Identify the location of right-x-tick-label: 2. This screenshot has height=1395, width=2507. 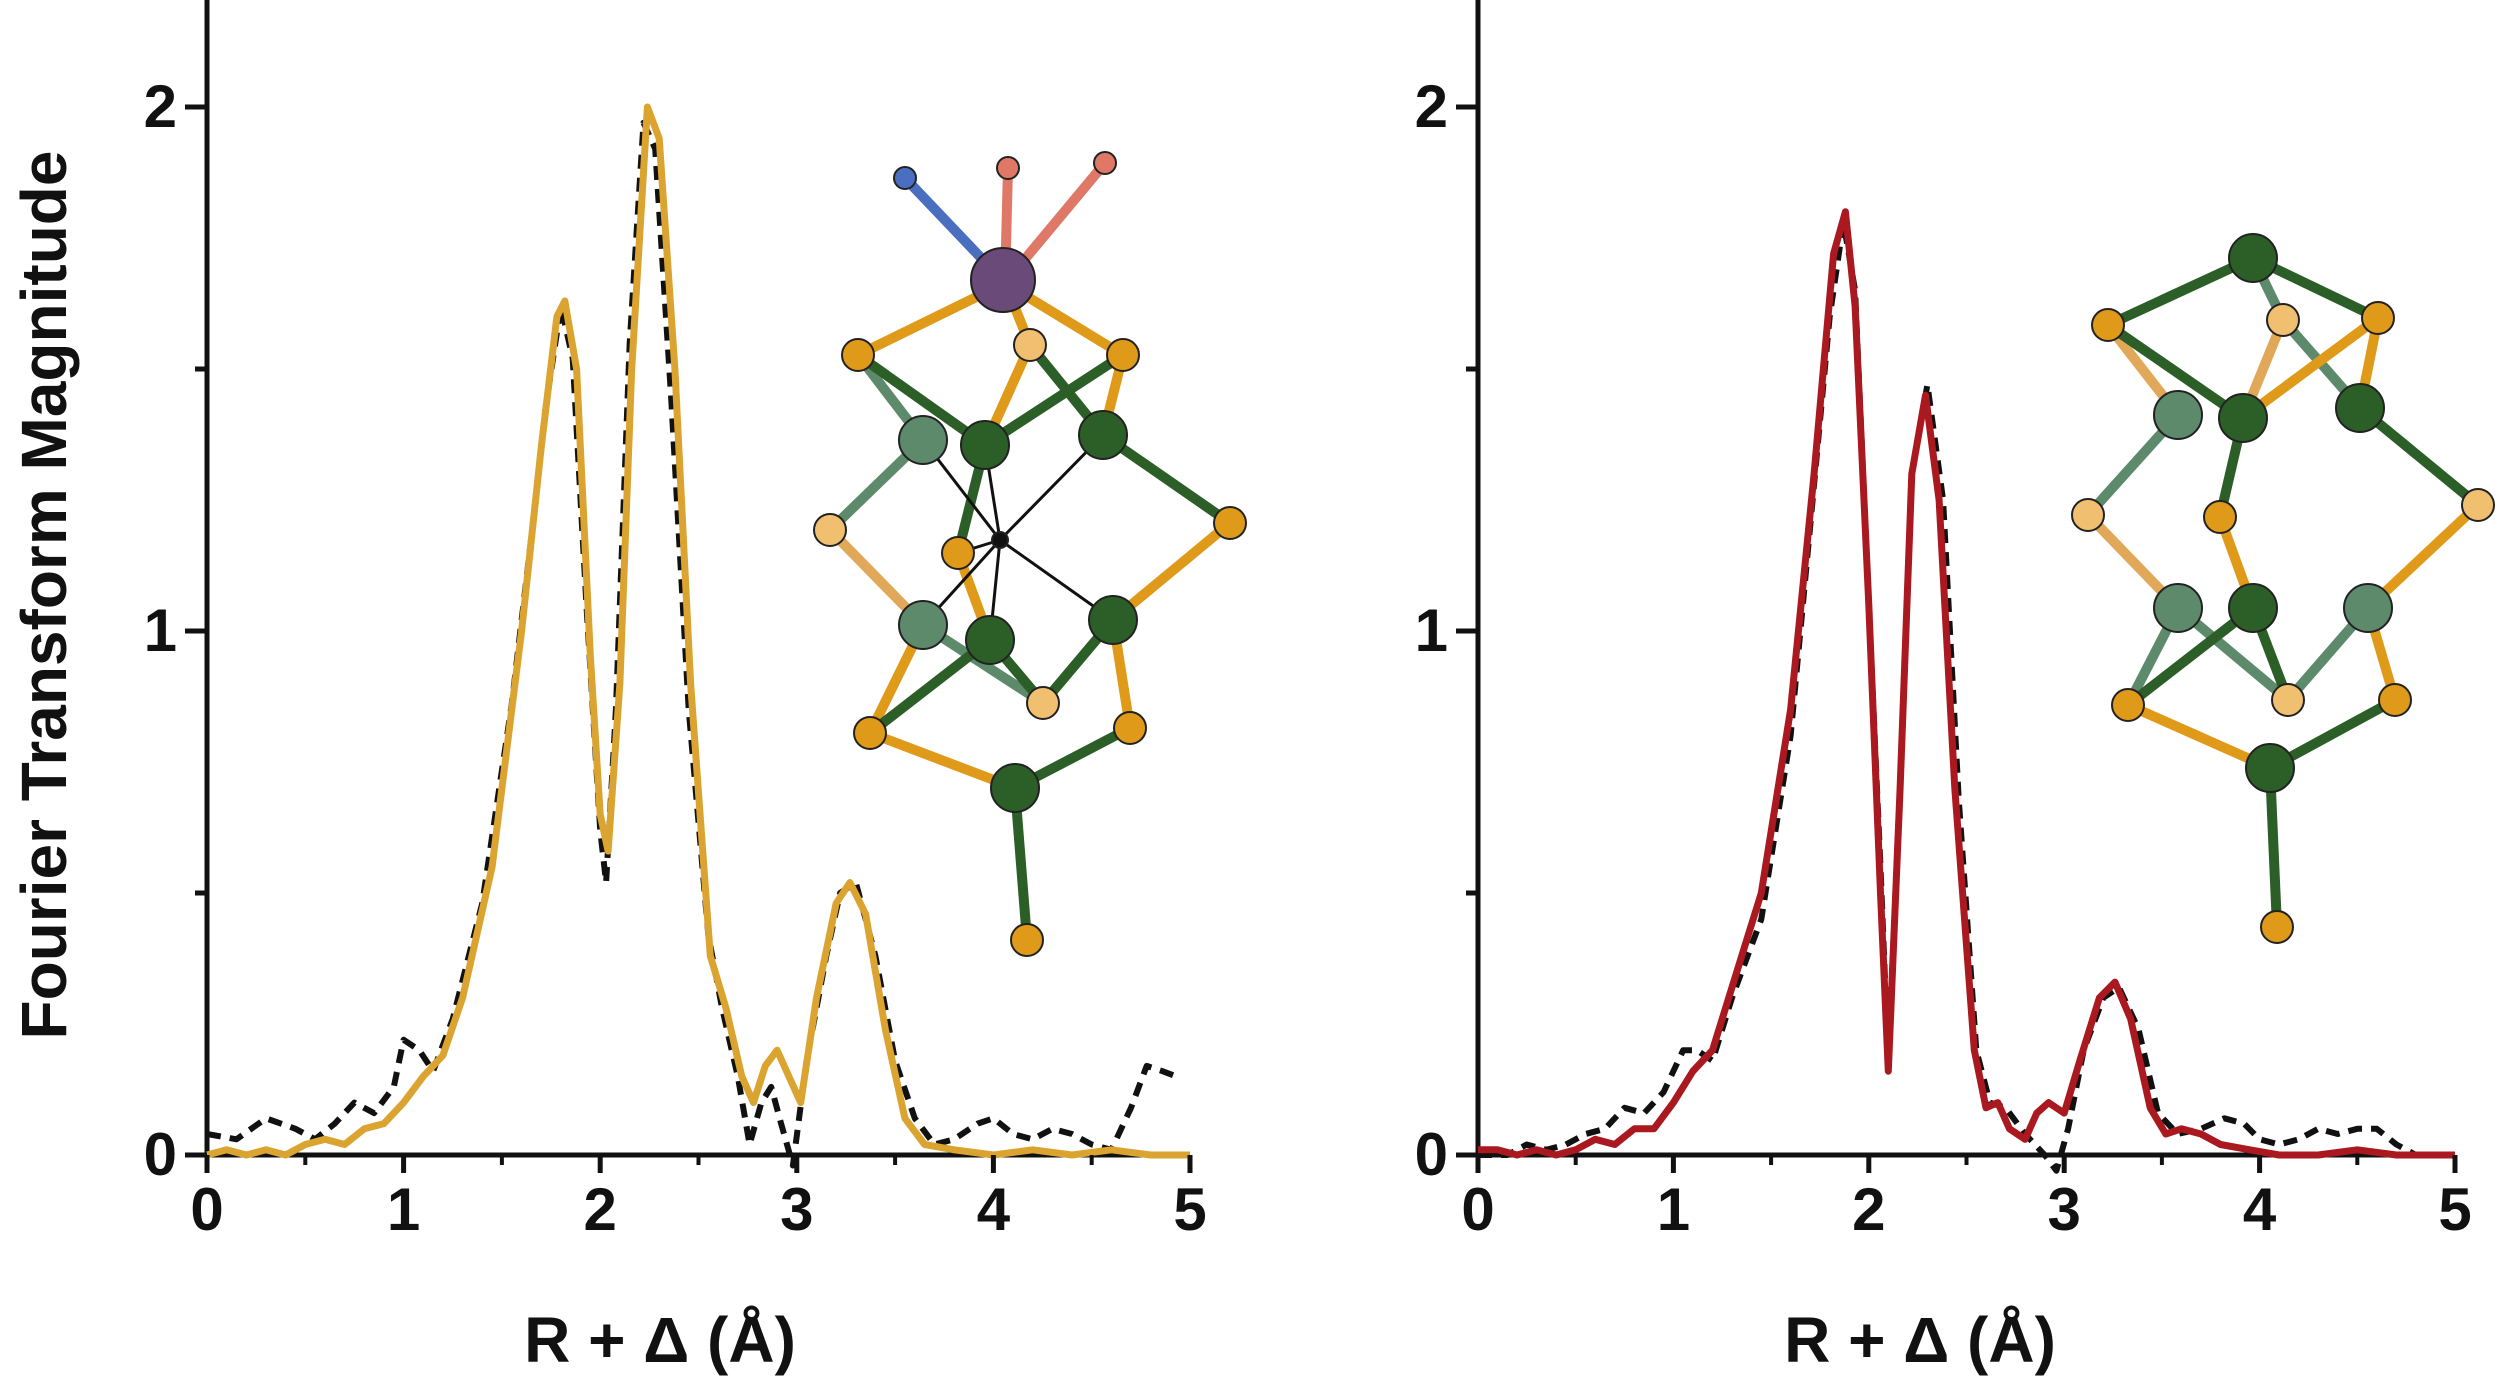
(1868, 1209).